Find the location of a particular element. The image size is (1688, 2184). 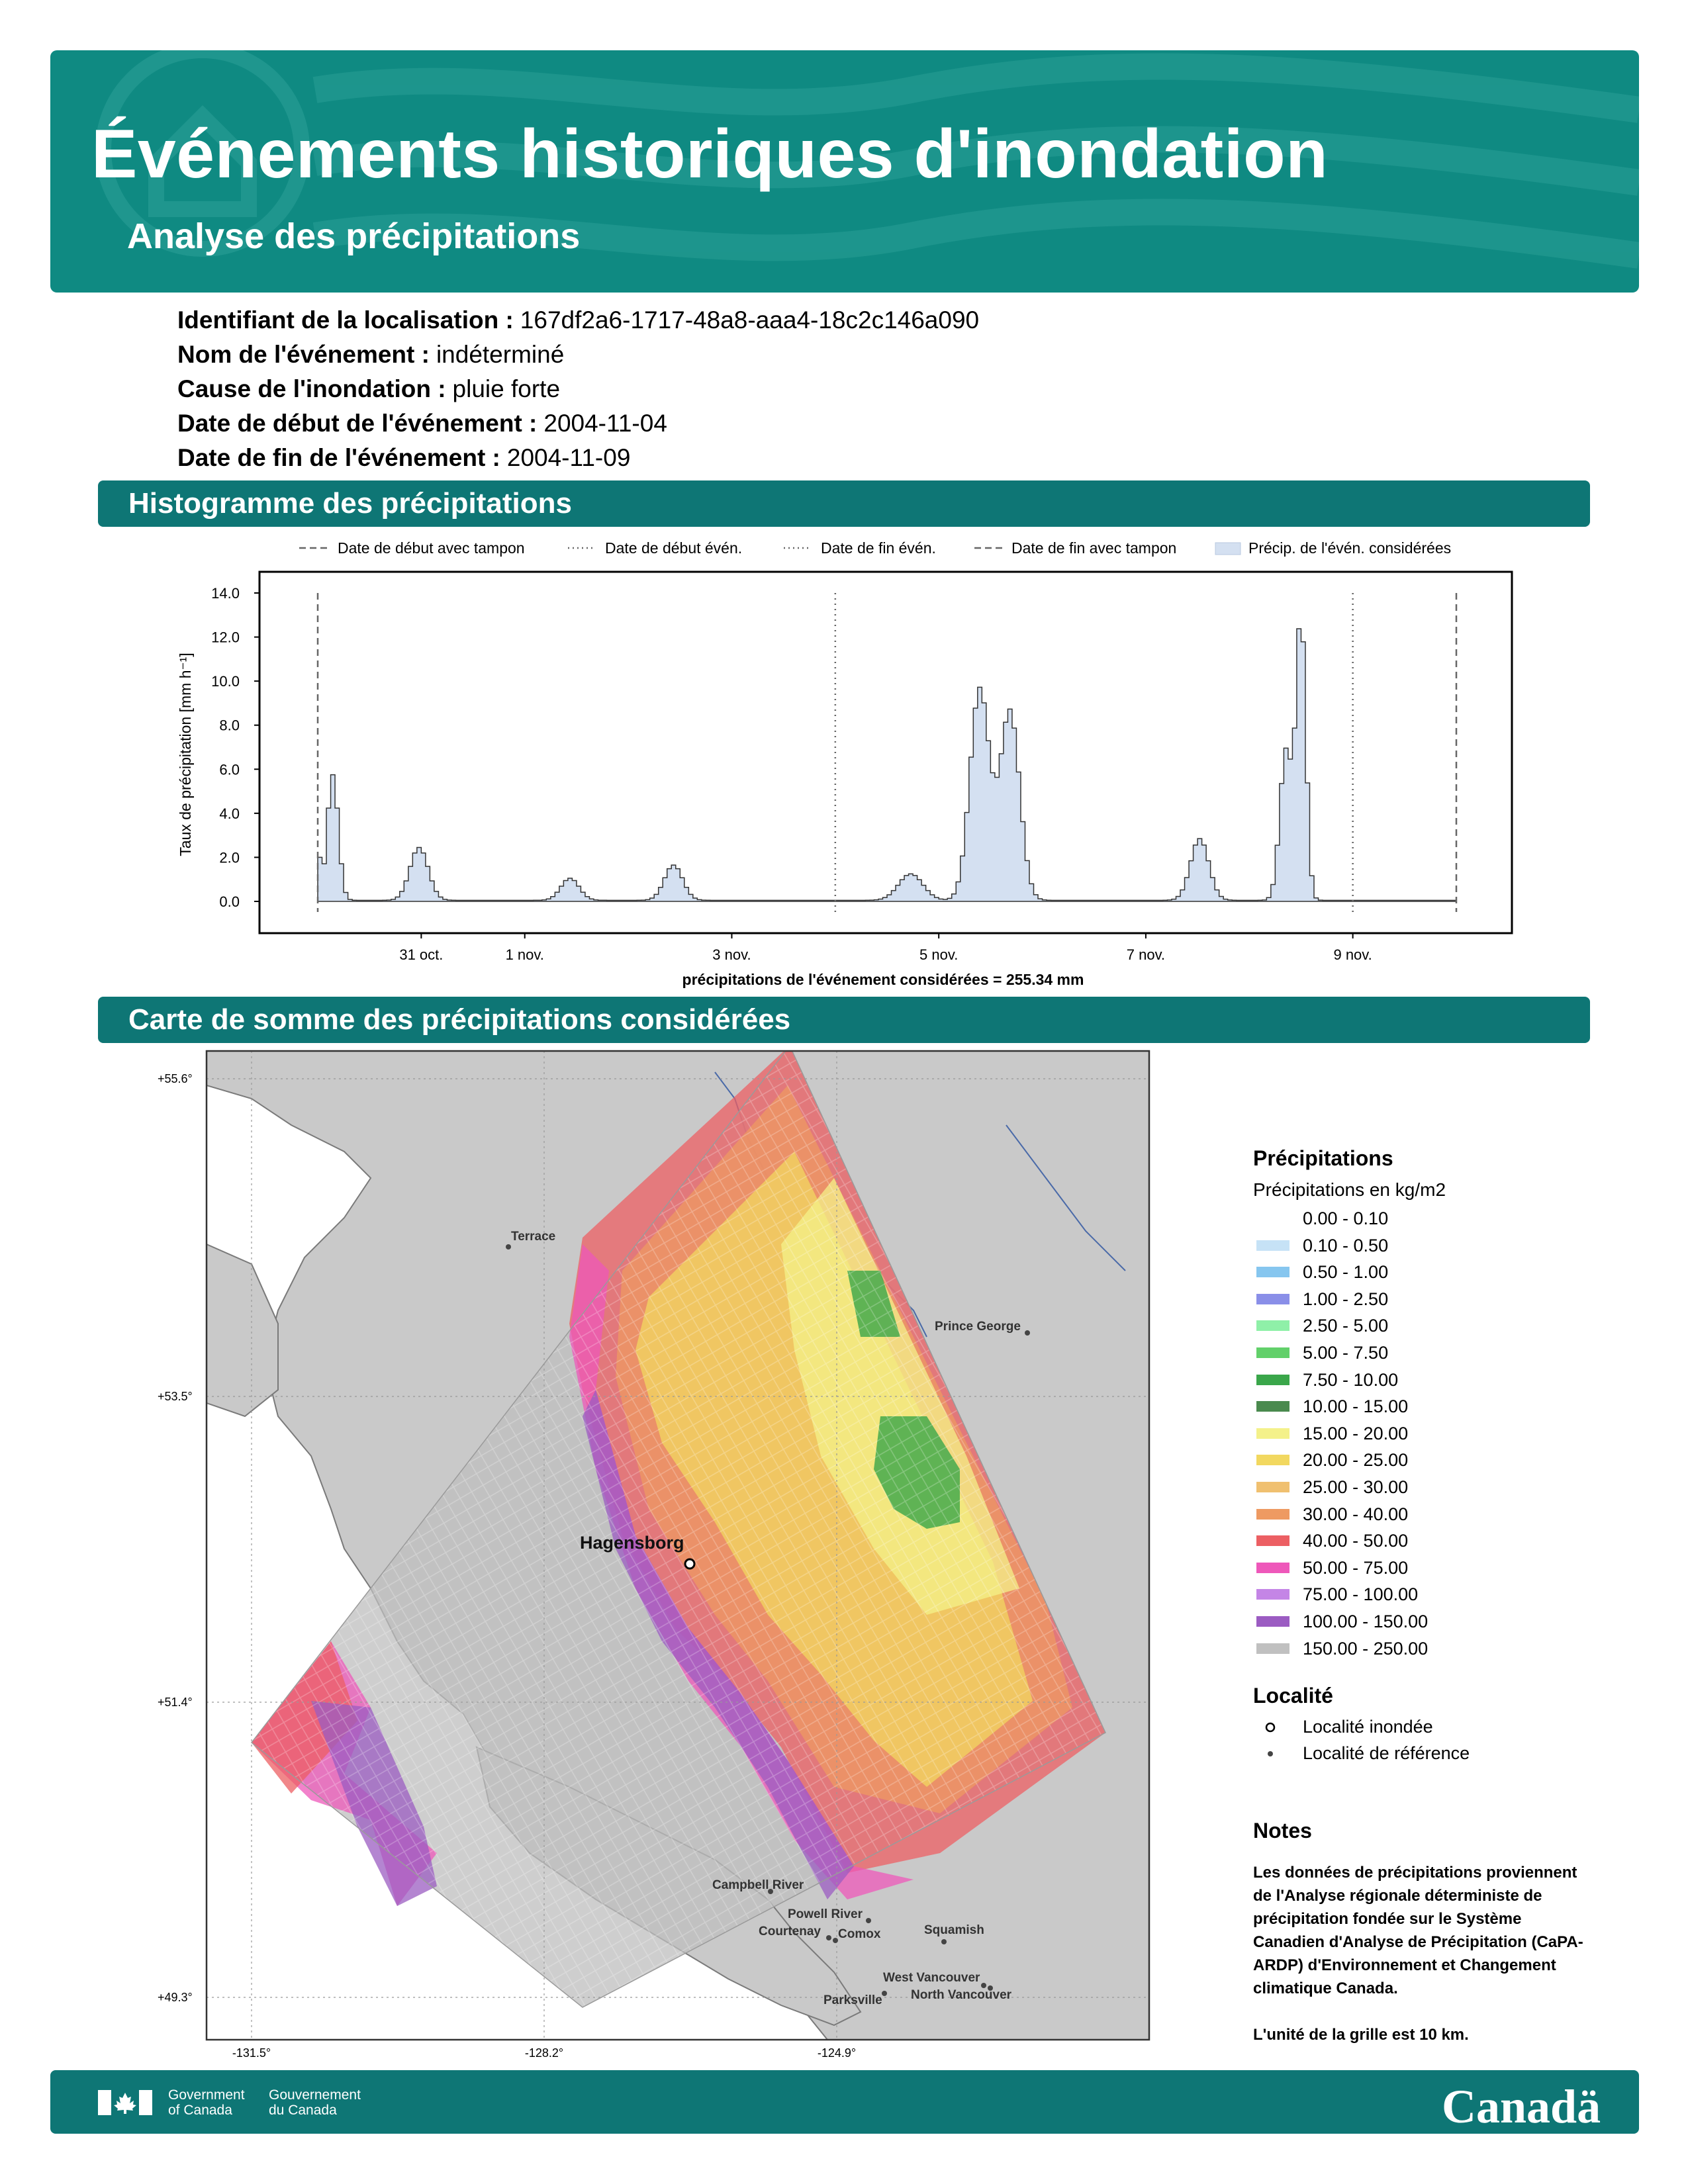

y-axis-label: Taux de précipitation [mm h⁻¹] is located at coordinates (185, 755).